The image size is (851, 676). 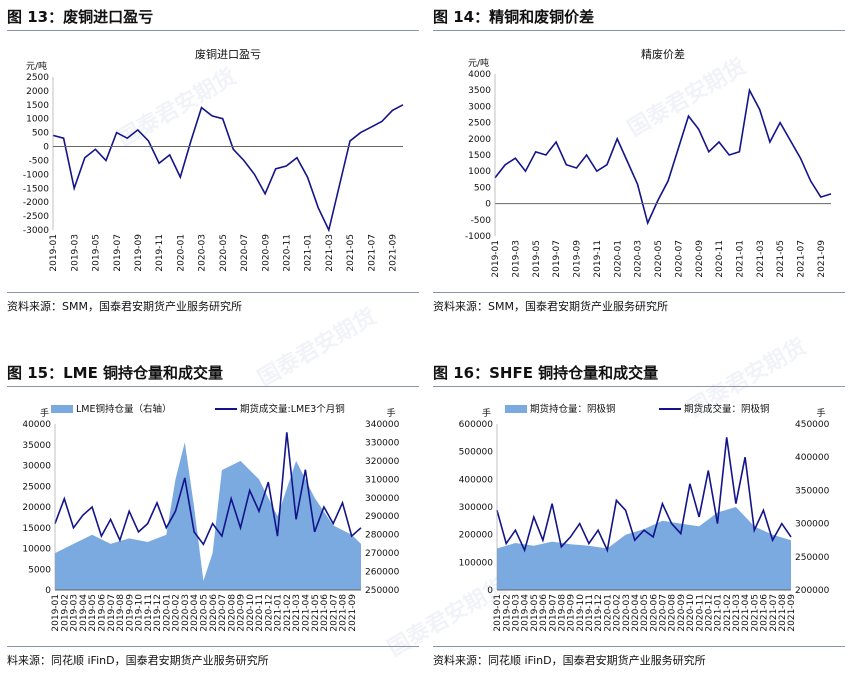 What do you see at coordinates (382, 462) in the screenshot?
I see `y2-tick-label: 320000` at bounding box center [382, 462].